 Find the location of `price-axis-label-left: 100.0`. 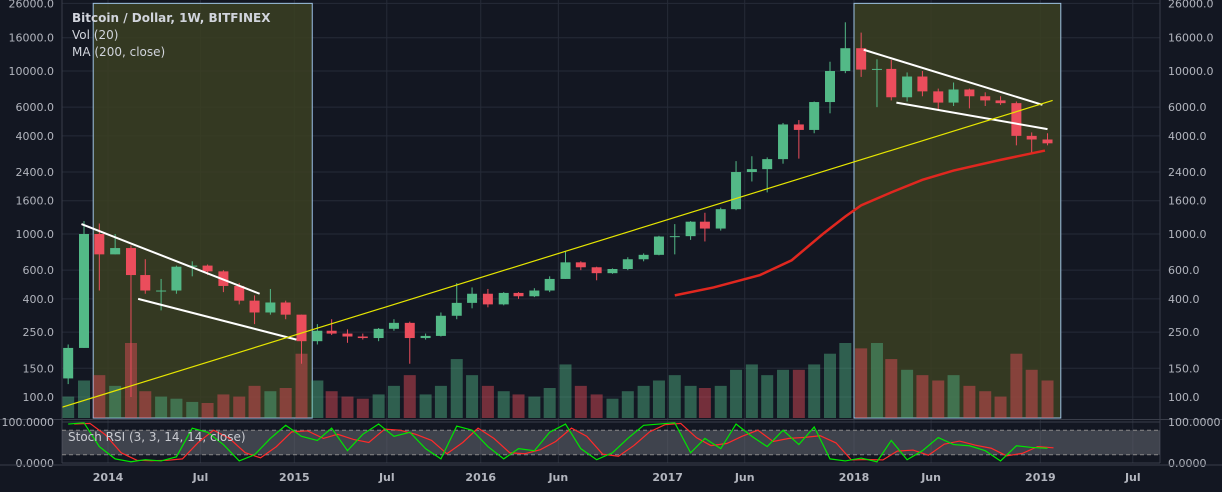

price-axis-label-left: 100.0 is located at coordinates (39, 397).